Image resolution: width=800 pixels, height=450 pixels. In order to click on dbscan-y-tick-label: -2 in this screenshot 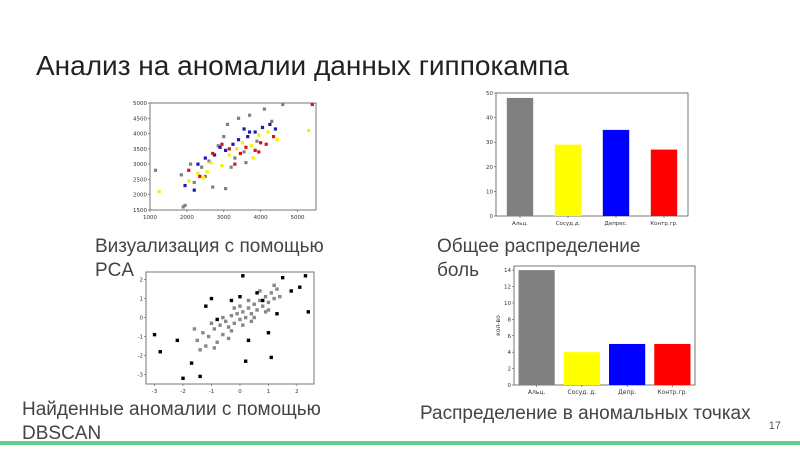, I will do `click(140, 357)`.